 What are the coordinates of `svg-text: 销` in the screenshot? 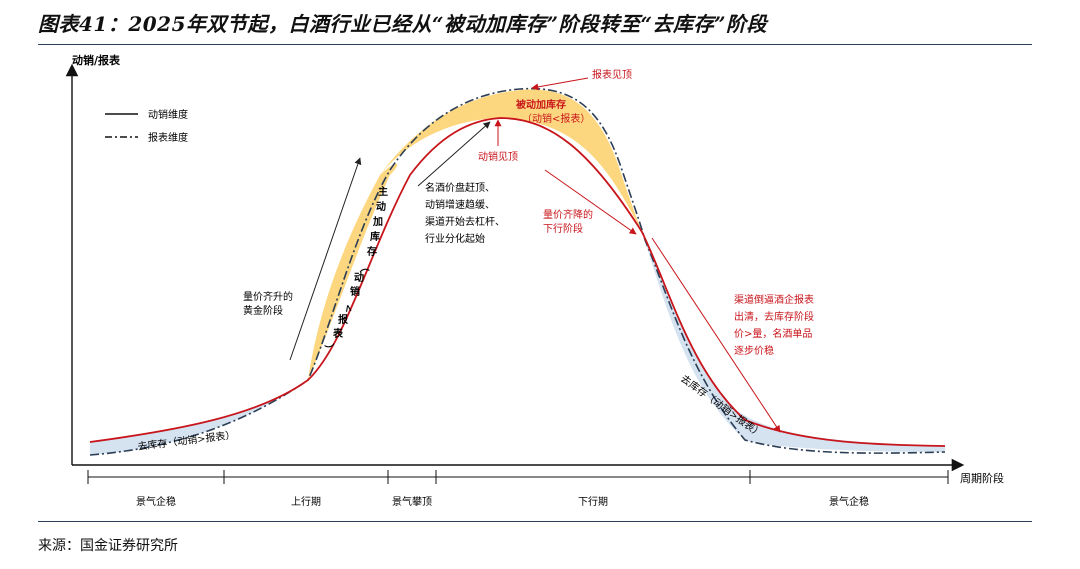 It's located at (355, 291).